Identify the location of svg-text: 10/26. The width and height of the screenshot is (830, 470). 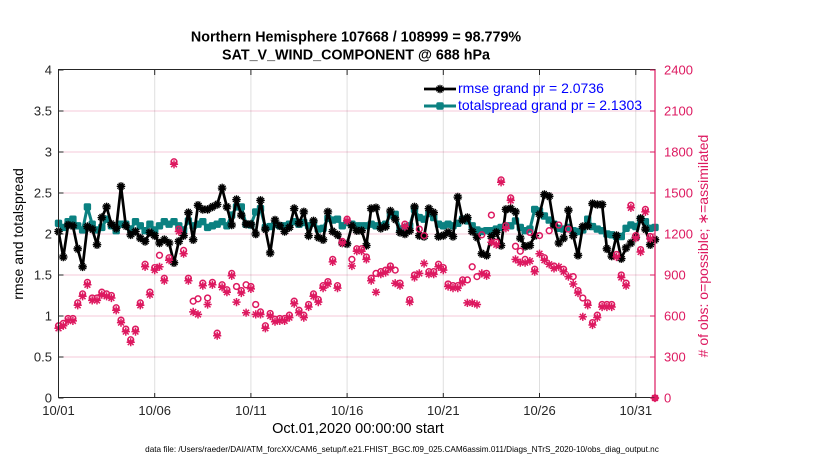
(539, 410).